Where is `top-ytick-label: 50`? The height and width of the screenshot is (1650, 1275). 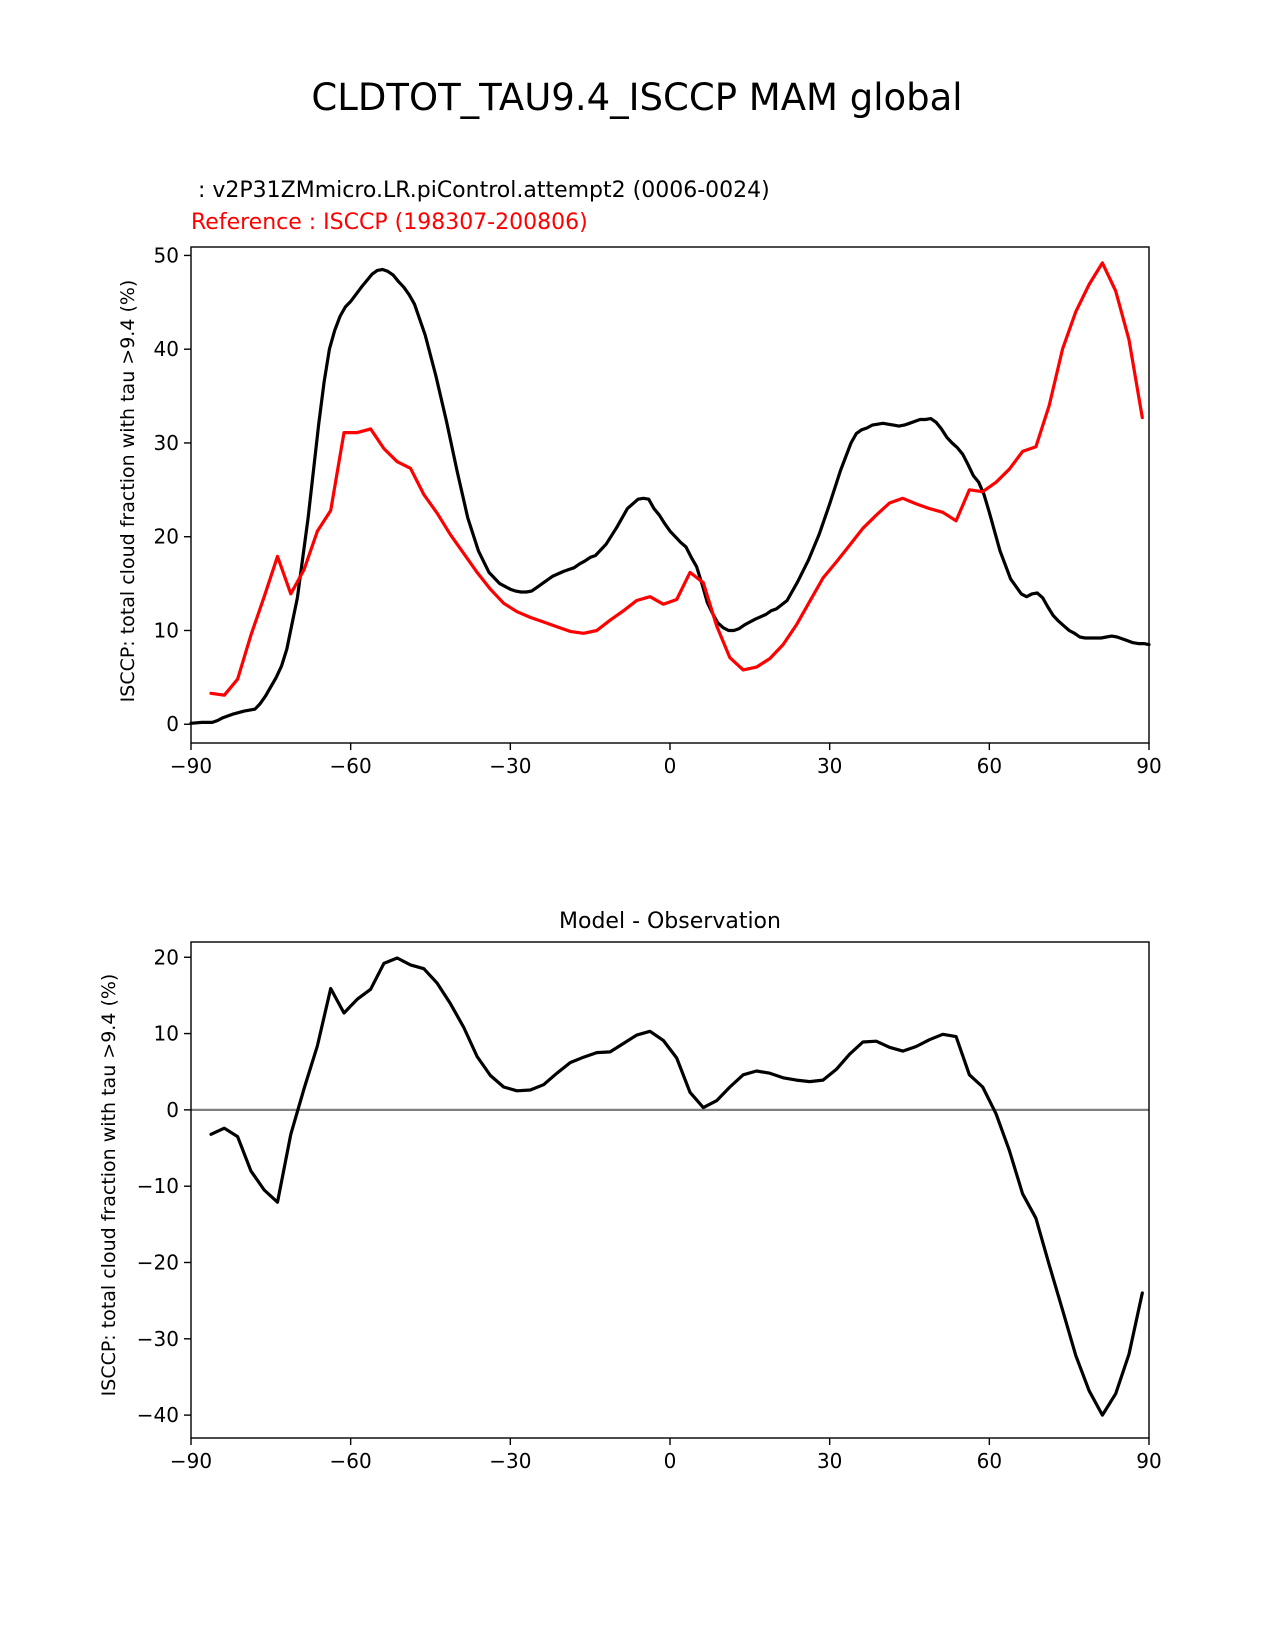
top-ytick-label: 50 is located at coordinates (166, 255).